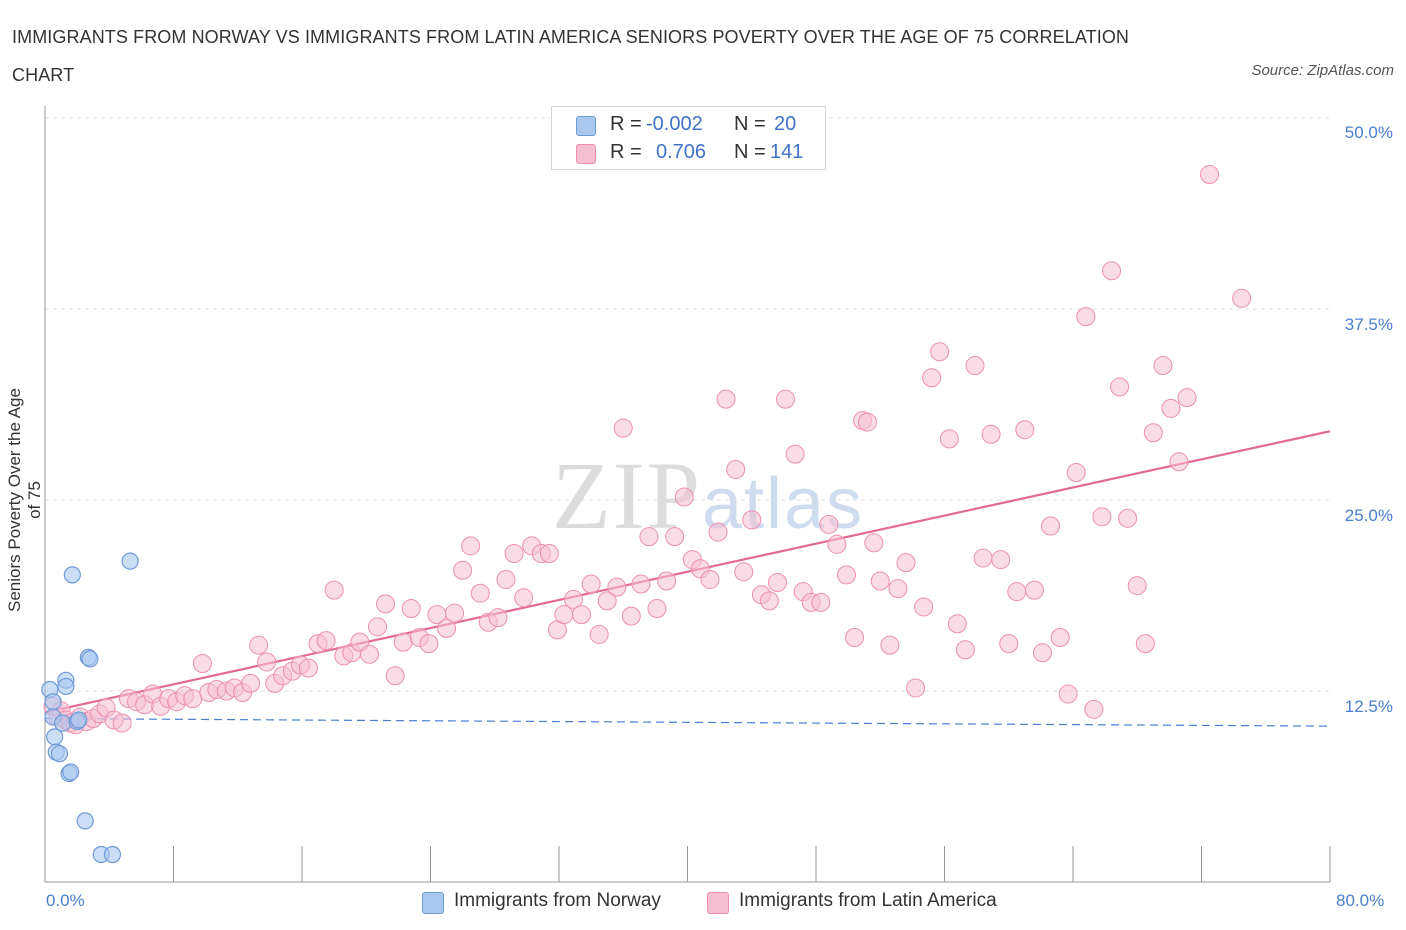  I want to click on y-tick-label: 25.0%, so click(1368, 515).